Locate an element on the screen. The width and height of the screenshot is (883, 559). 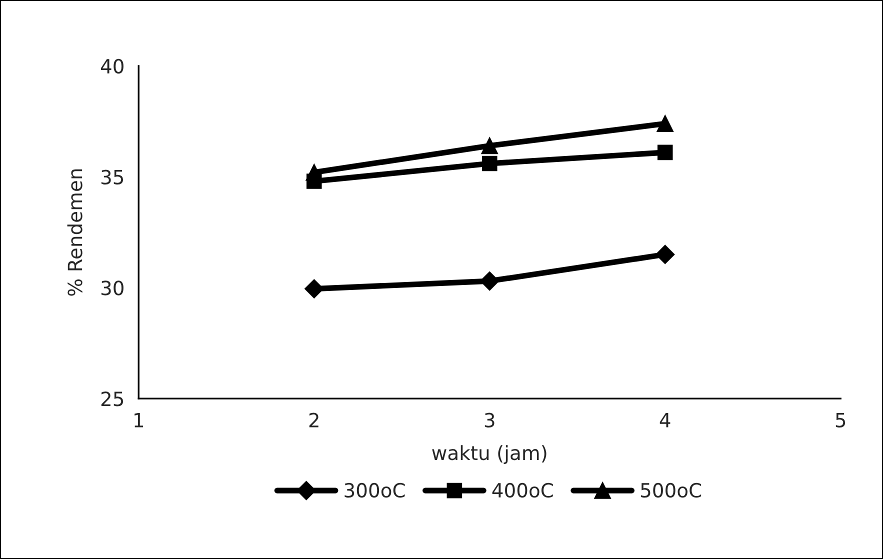
x-axis-title: waktu (jam) is located at coordinates (489, 454).